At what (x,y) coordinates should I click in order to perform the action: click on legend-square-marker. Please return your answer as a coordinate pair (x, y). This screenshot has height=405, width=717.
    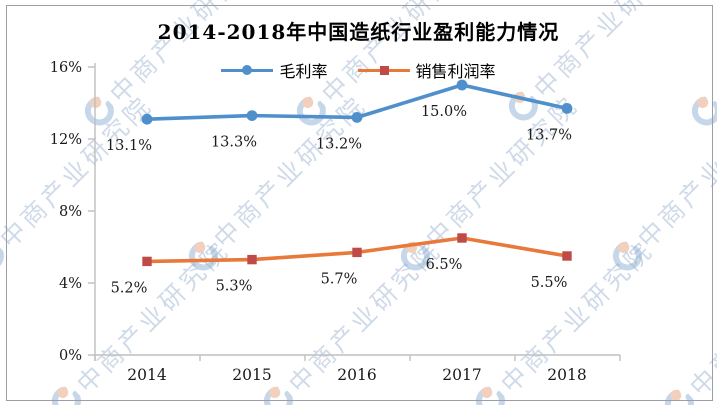
    Looking at the image, I should click on (384, 70).